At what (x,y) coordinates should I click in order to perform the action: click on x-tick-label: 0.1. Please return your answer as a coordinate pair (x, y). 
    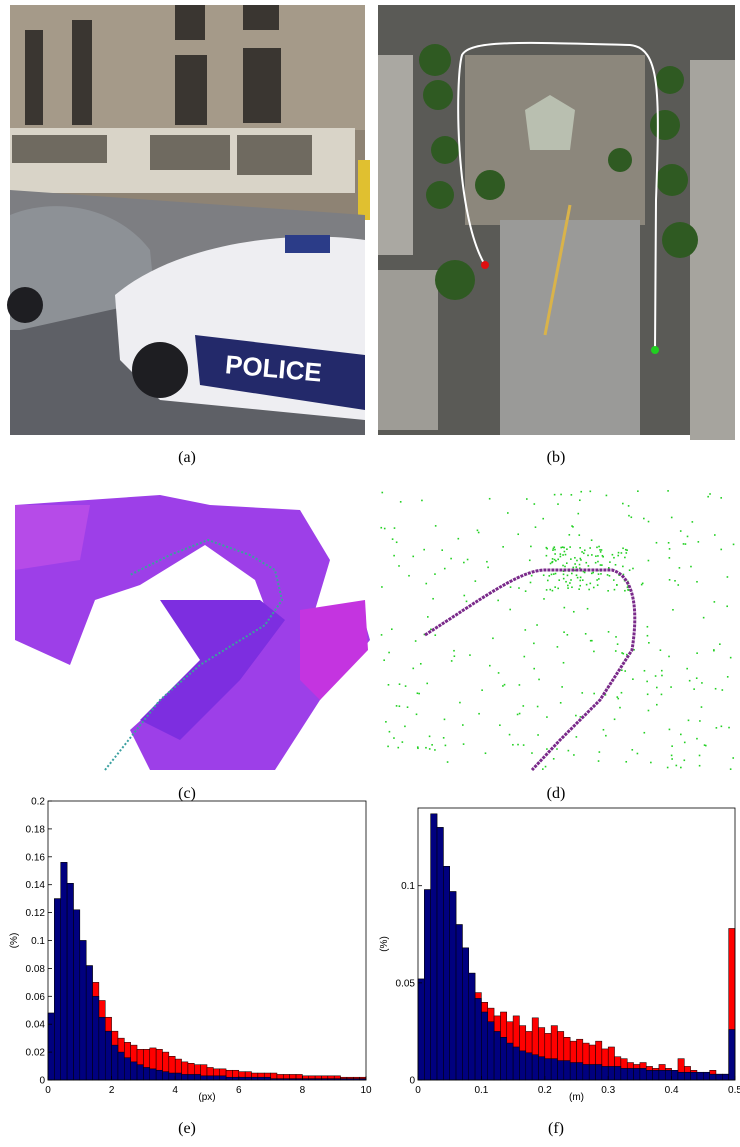
    Looking at the image, I should click on (481, 1090).